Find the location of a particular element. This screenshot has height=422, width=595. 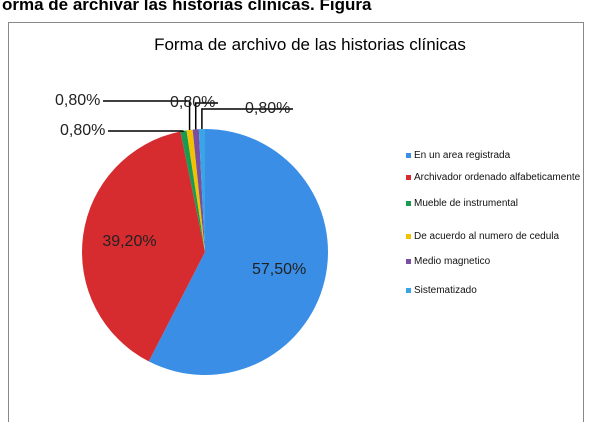

legend-item: Archivador ordenado alfabeticamente is located at coordinates (496, 177).